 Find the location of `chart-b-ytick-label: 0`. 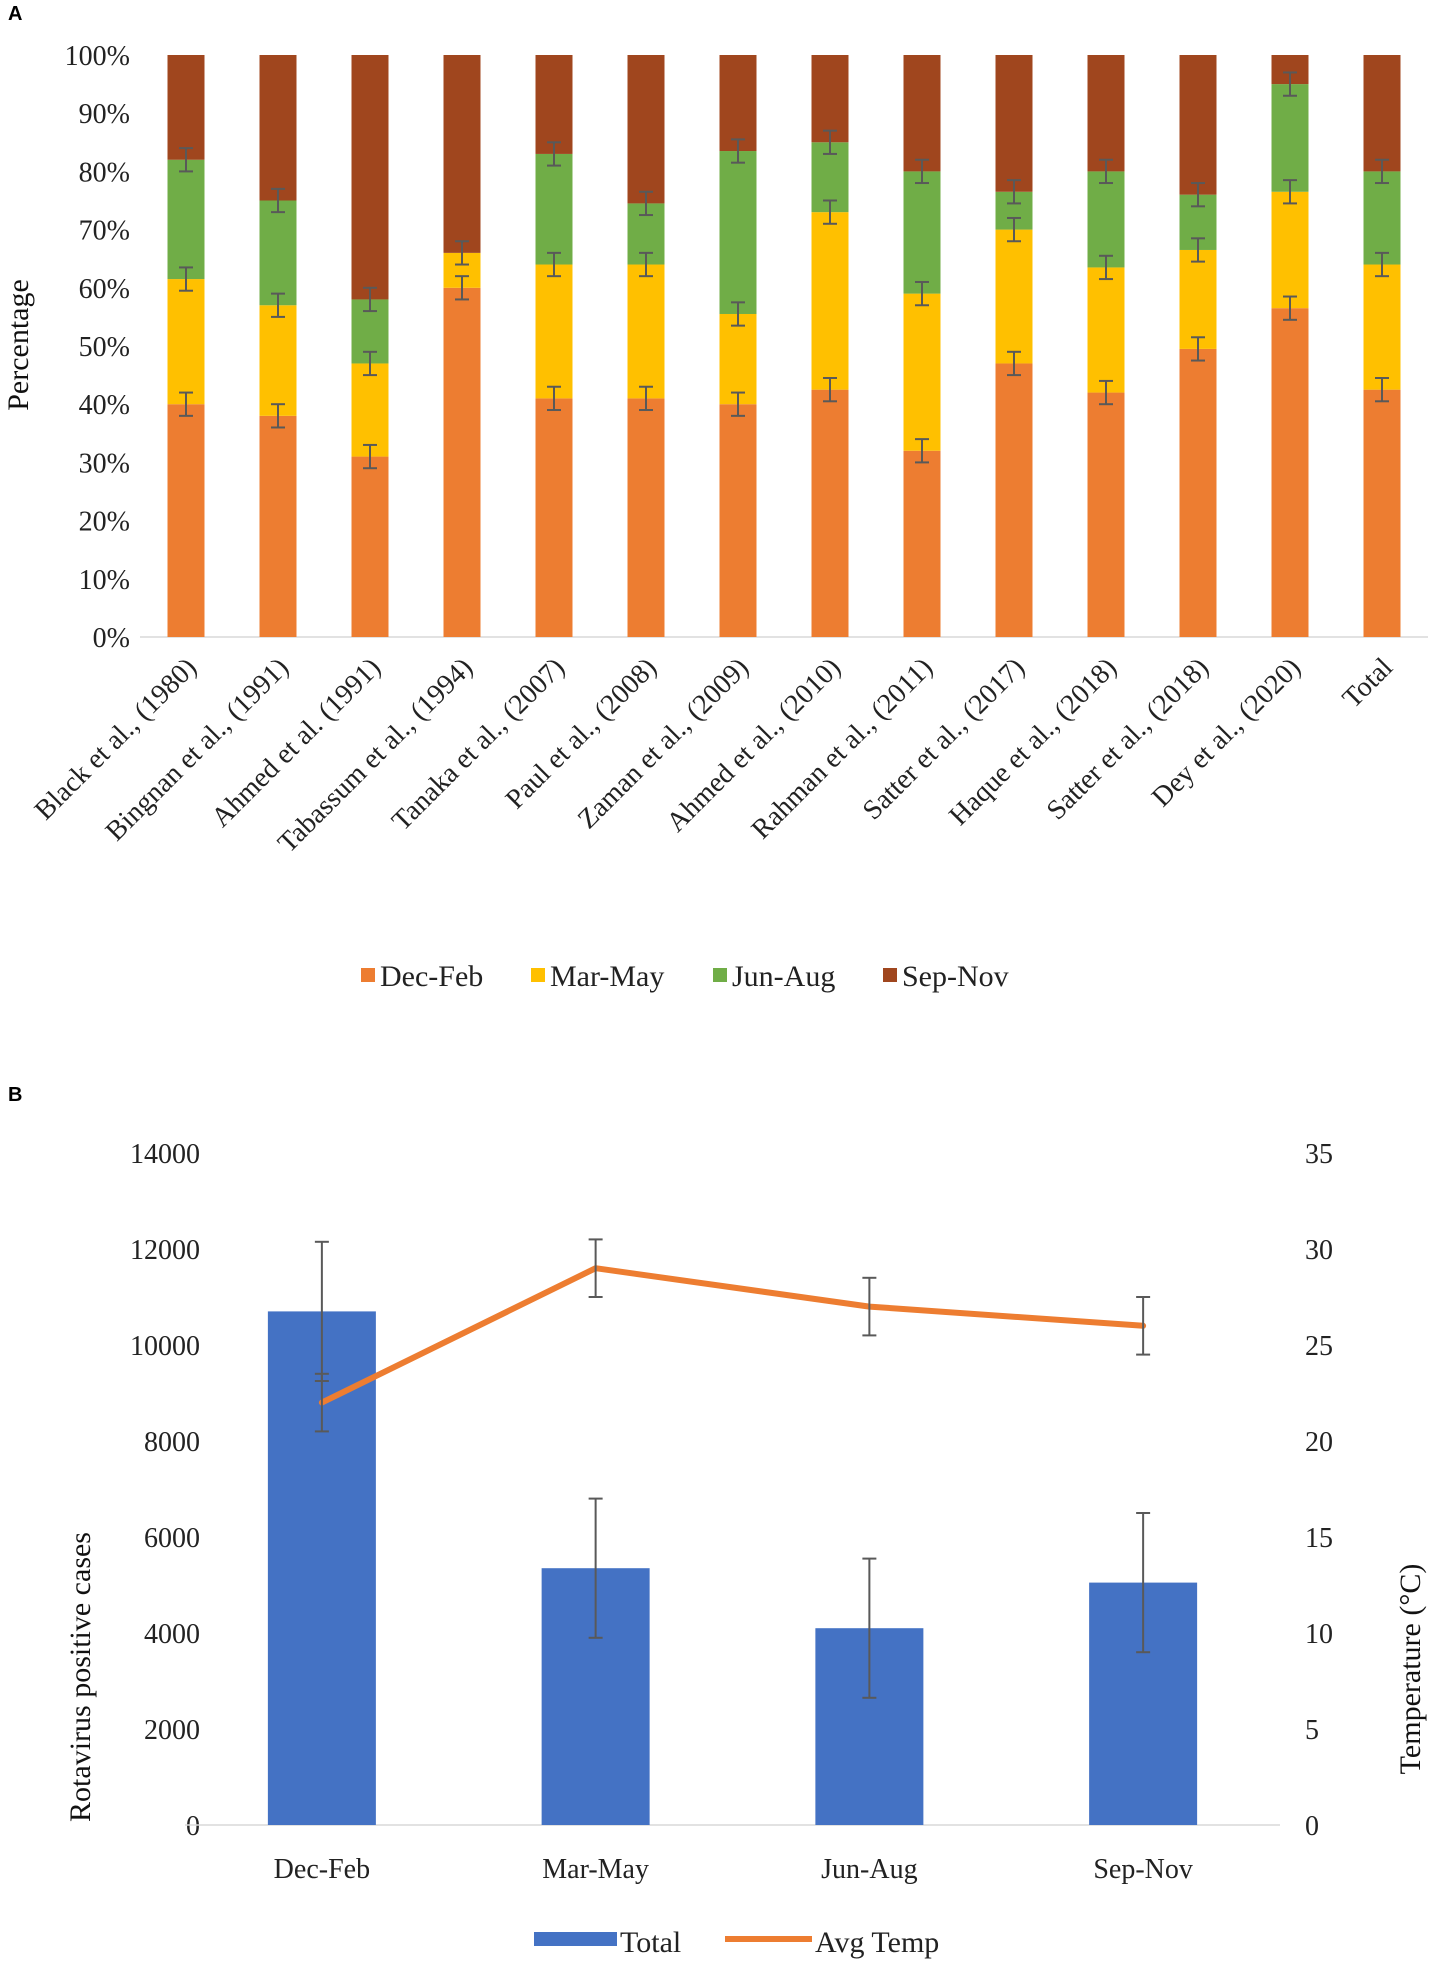

chart-b-ytick-label: 0 is located at coordinates (193, 1826).